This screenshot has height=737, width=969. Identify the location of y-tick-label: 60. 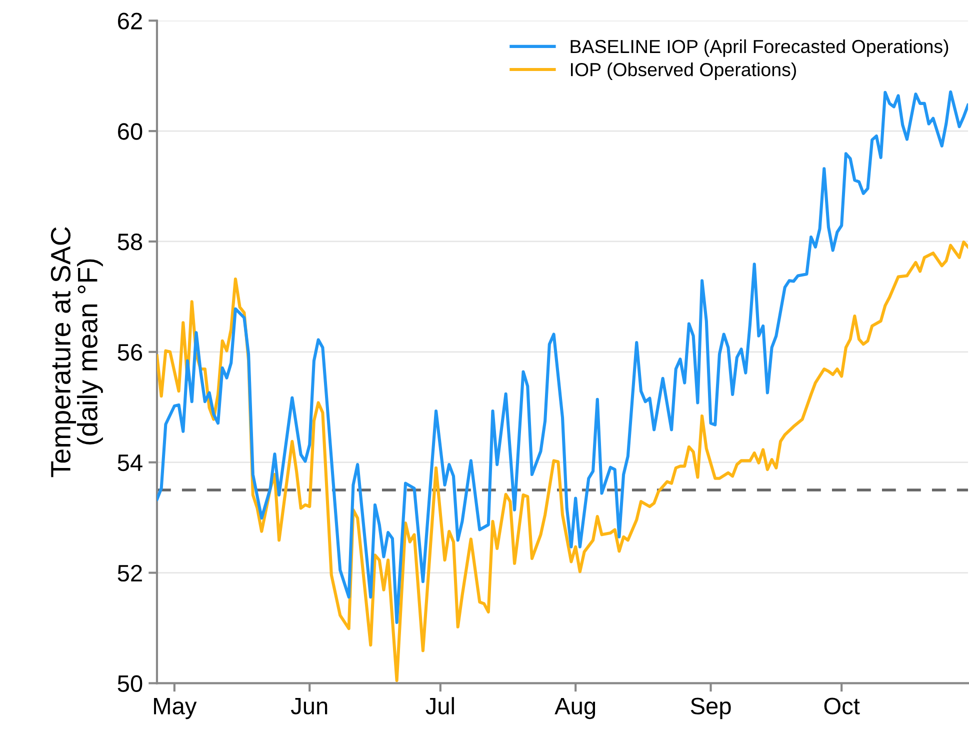
(130, 131).